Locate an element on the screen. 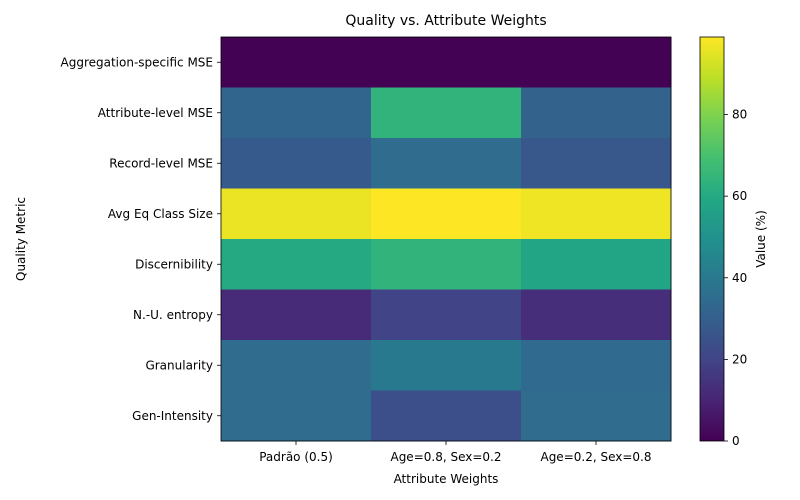 The width and height of the screenshot is (800, 500). x-tick-label: Age=0.8, Sex=0.2 is located at coordinates (445, 457).